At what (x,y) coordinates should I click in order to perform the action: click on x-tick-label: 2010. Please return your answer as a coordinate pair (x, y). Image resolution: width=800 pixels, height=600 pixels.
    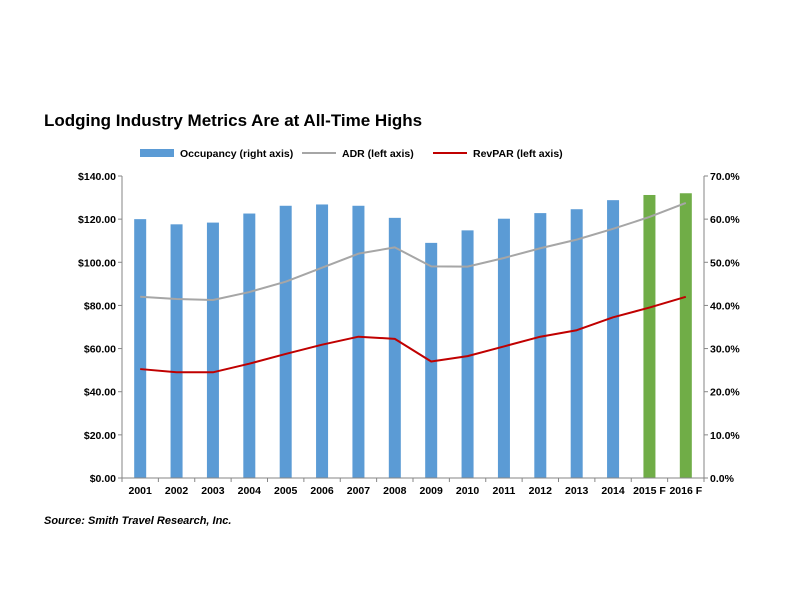
    Looking at the image, I should click on (468, 491).